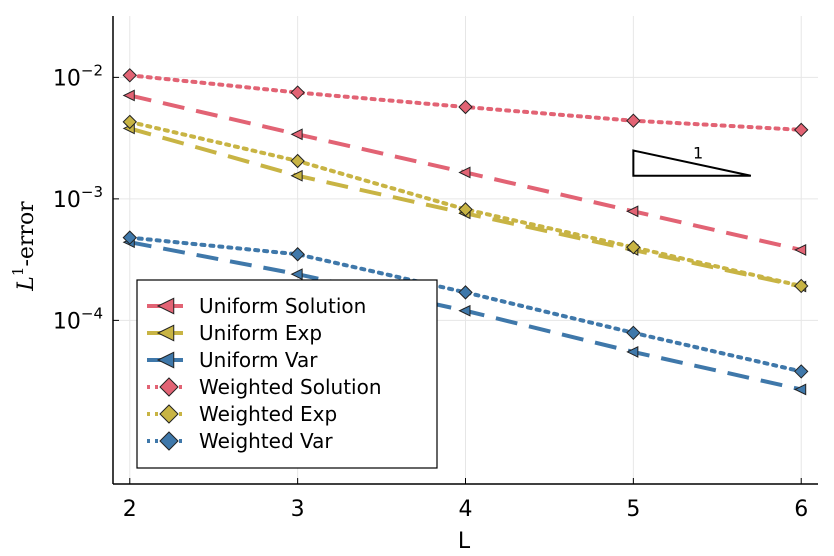 Image resolution: width=834 pixels, height=556 pixels. Describe the element at coordinates (260, 333) in the screenshot. I see `legend-label: Uniform Exp` at that location.